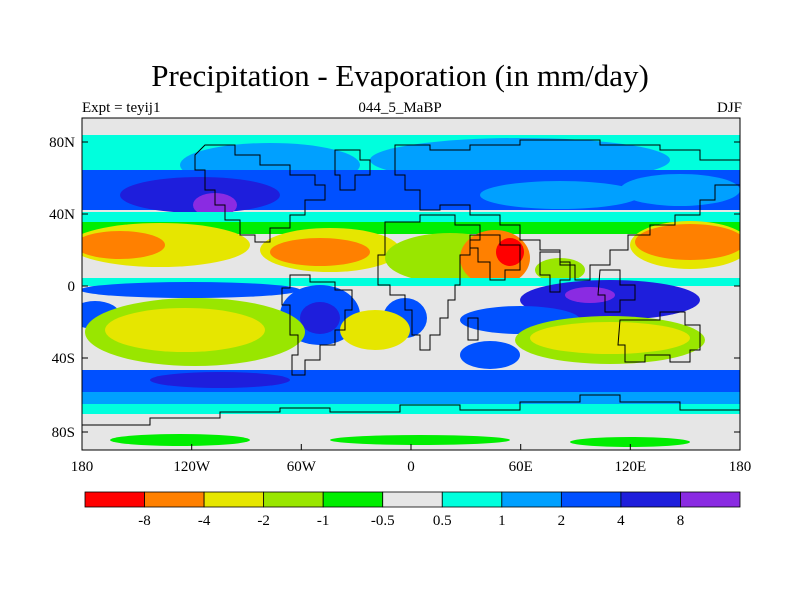 Image resolution: width=800 pixels, height=600 pixels. What do you see at coordinates (375, 330) in the screenshot?
I see `patch-south-atlantic-yellow` at bounding box center [375, 330].